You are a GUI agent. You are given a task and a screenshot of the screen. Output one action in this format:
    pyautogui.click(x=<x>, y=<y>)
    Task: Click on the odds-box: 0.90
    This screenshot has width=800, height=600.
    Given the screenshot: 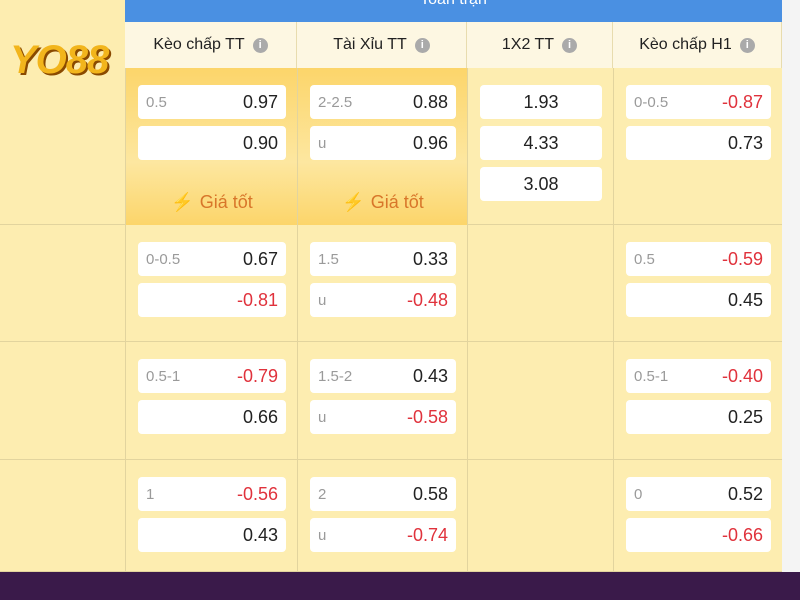 What is the action you would take?
    pyautogui.click(x=212, y=143)
    